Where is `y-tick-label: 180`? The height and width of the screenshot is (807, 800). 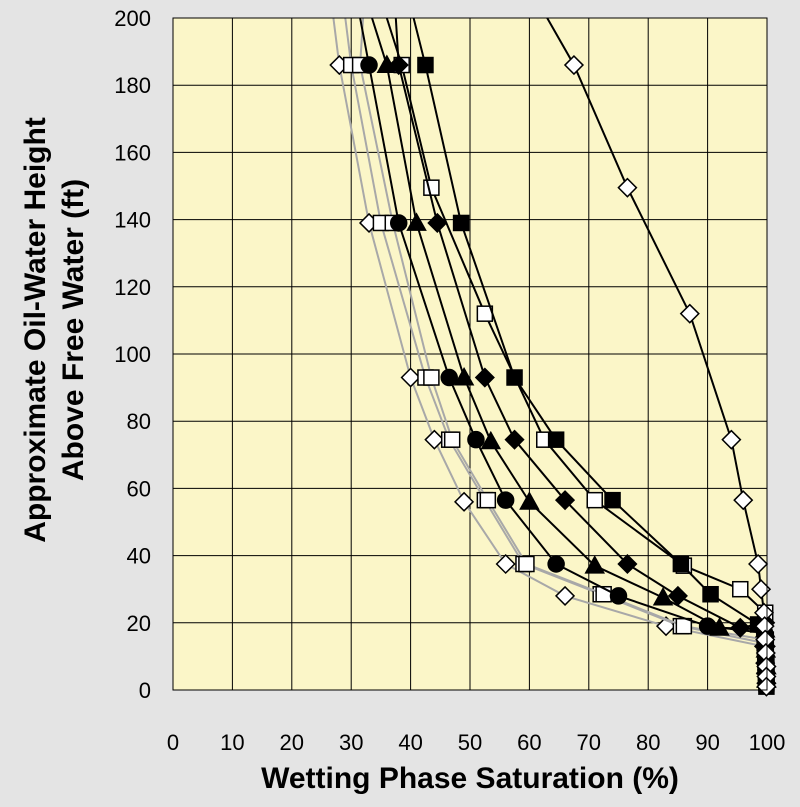
y-tick-label: 180 is located at coordinates (132, 85).